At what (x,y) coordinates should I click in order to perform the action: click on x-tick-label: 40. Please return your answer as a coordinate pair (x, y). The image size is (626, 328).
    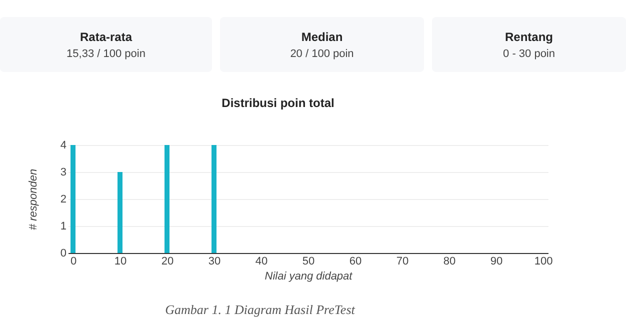
    Looking at the image, I should click on (261, 262).